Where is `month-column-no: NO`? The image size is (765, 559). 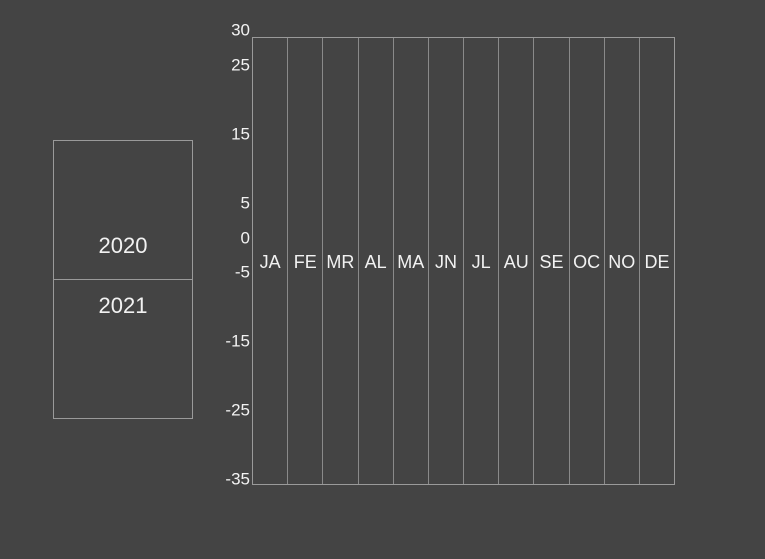 month-column-no: NO is located at coordinates (622, 261).